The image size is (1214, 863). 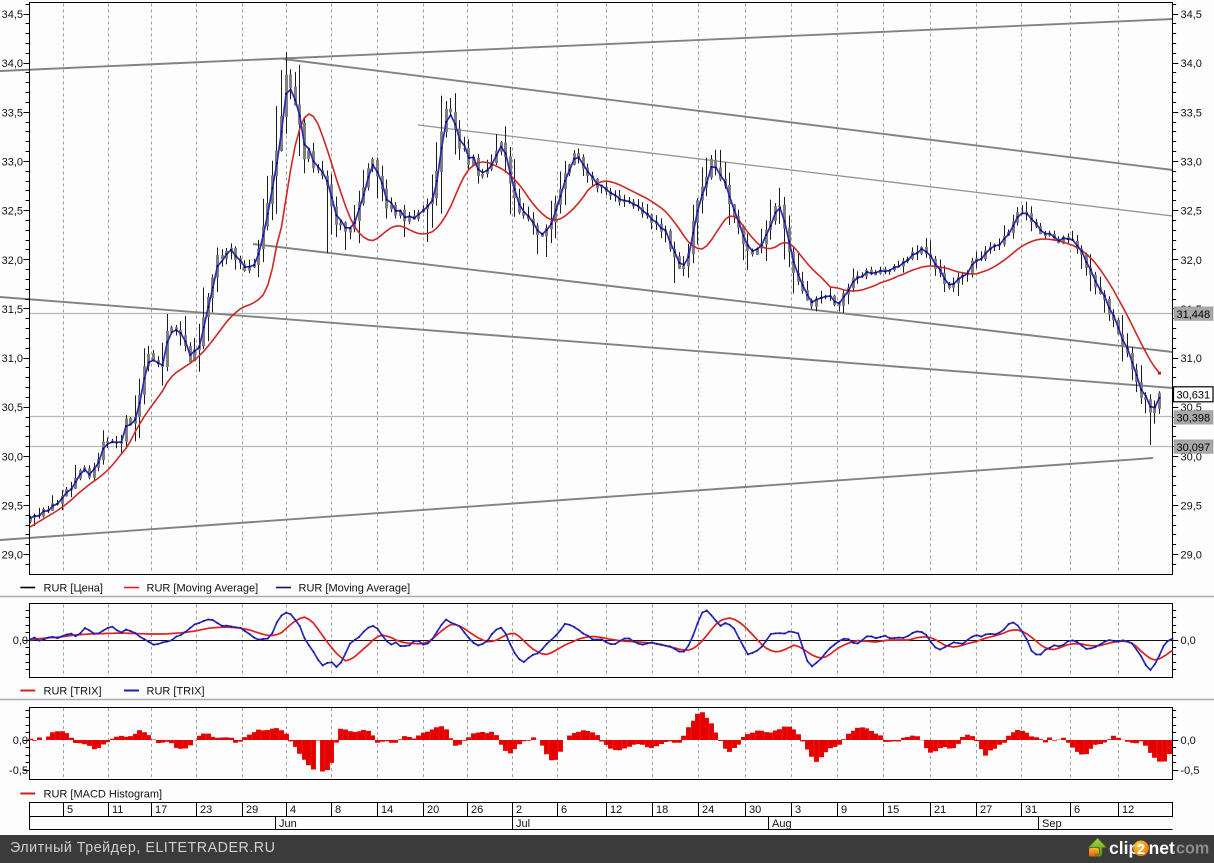 I want to click on svg-text: clip, so click(x=1124, y=848).